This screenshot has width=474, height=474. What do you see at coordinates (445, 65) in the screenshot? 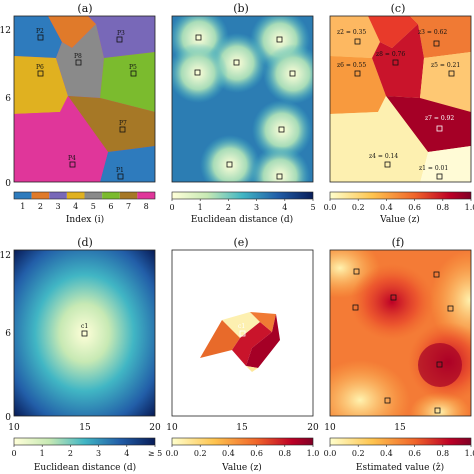
I see `value-label: z5 = 0.21` at bounding box center [445, 65].